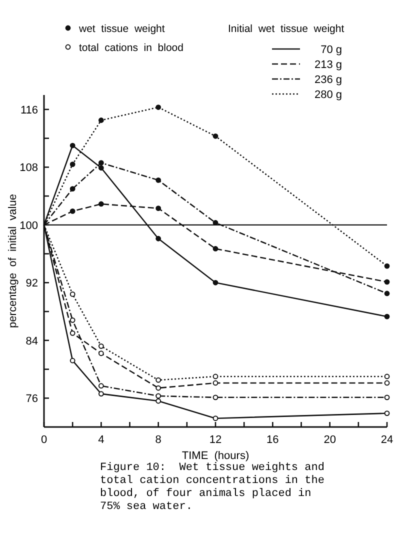 The height and width of the screenshot is (548, 411). I want to click on x-axis-title: TIME (hours), so click(216, 456).